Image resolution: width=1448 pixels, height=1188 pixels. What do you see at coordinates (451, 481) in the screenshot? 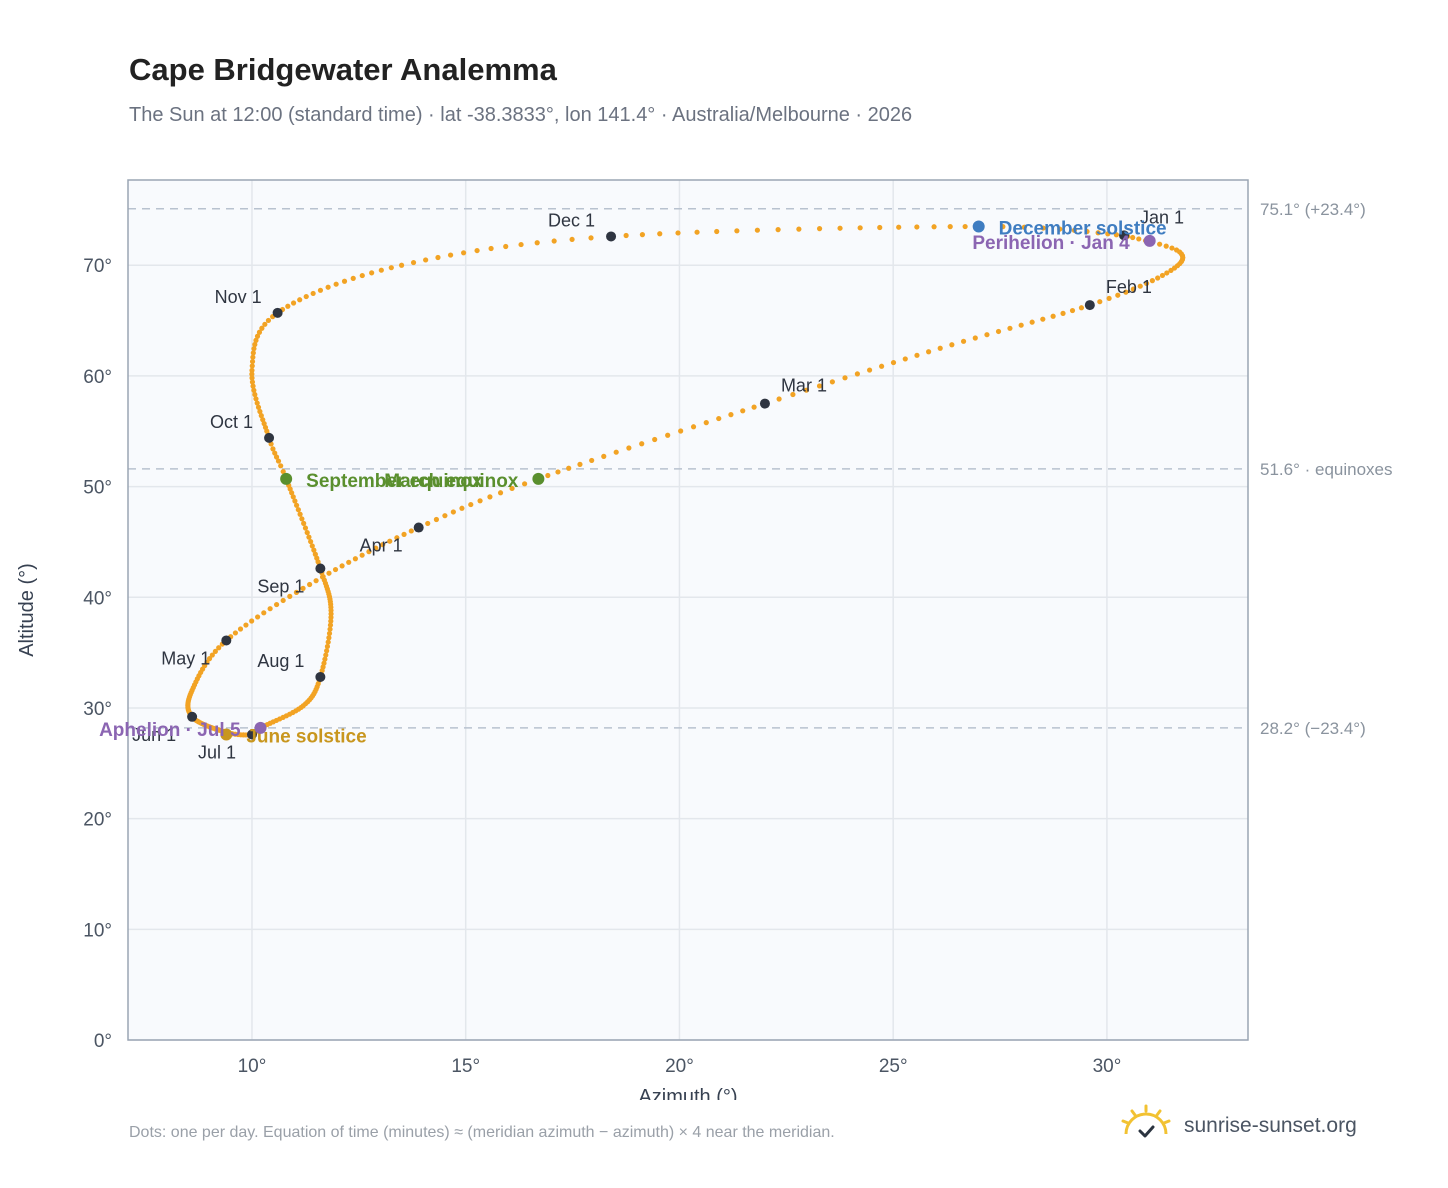
I see `event-label: March equinox` at bounding box center [451, 481].